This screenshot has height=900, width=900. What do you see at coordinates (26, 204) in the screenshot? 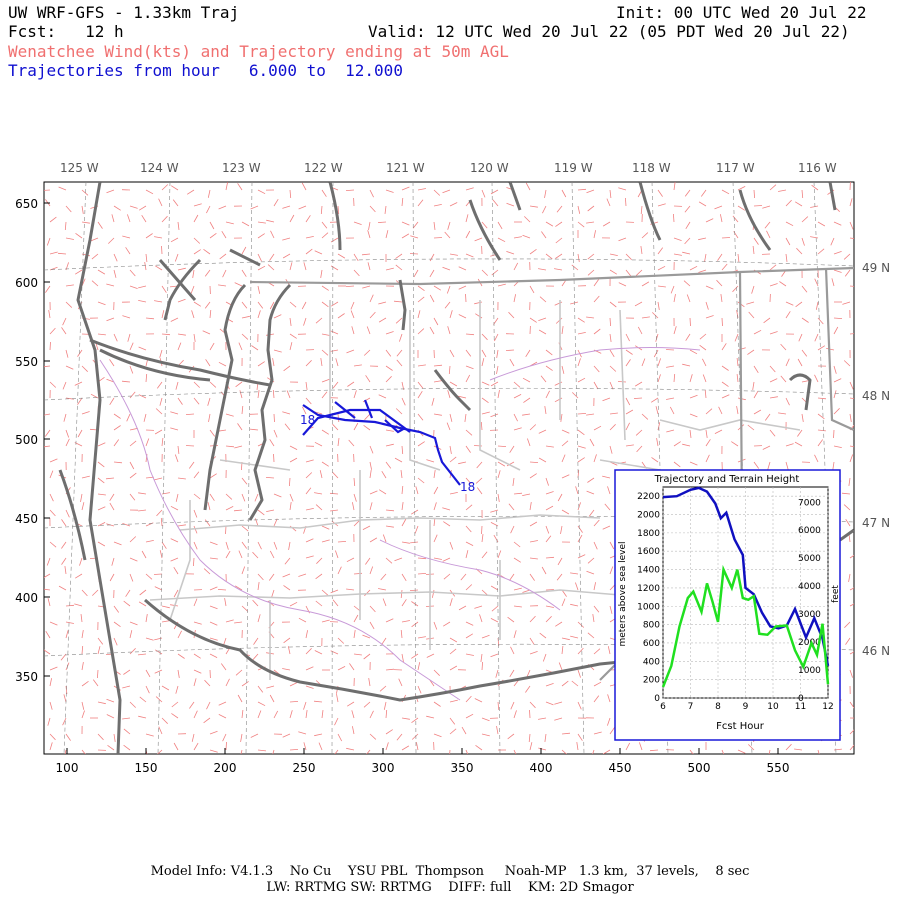
I see `y-tick: 650` at bounding box center [26, 204].